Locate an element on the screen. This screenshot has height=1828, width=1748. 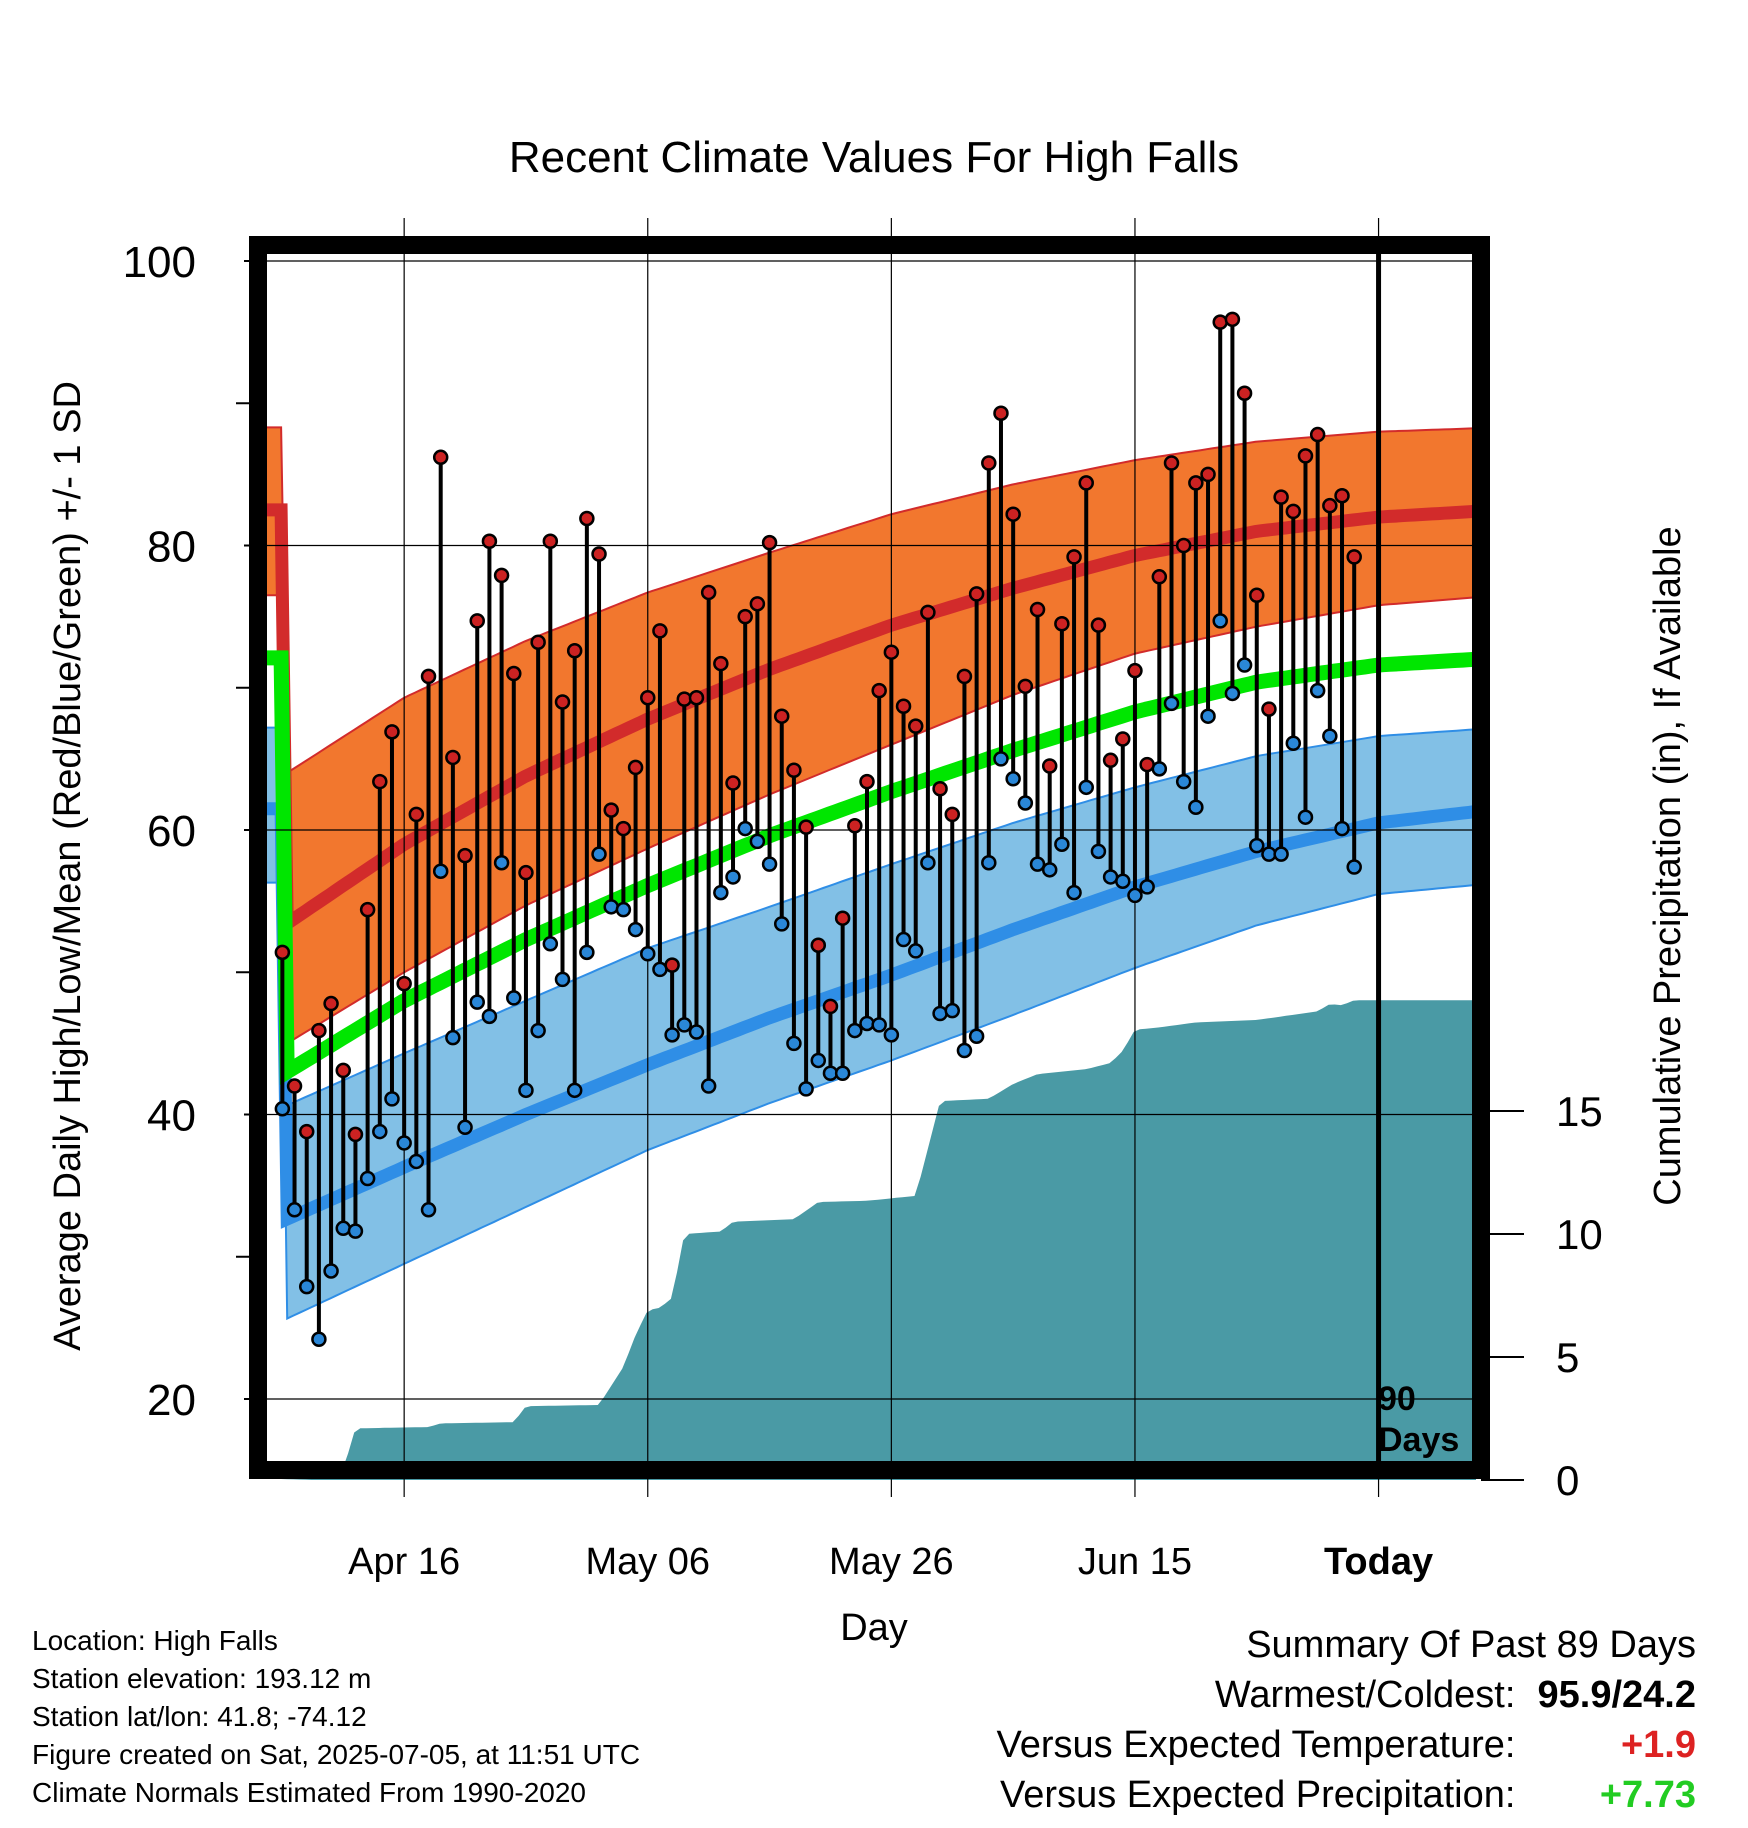
y2-tick-label: 15 is located at coordinates (1579, 1111).